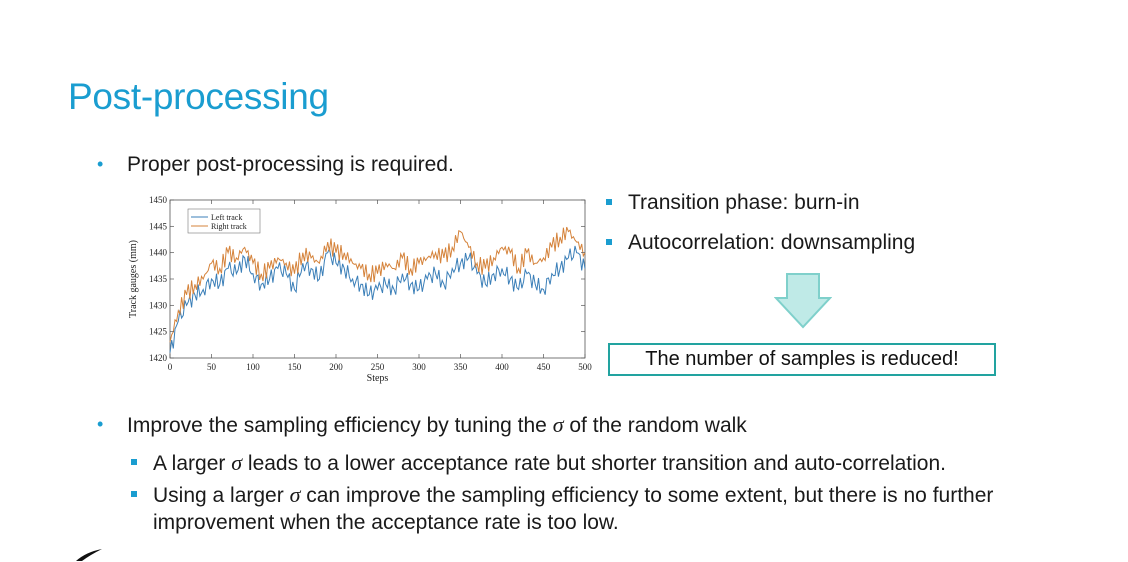 The image size is (1128, 562). Describe the element at coordinates (158, 332) in the screenshot. I see `y-tick-label: 1425` at that location.